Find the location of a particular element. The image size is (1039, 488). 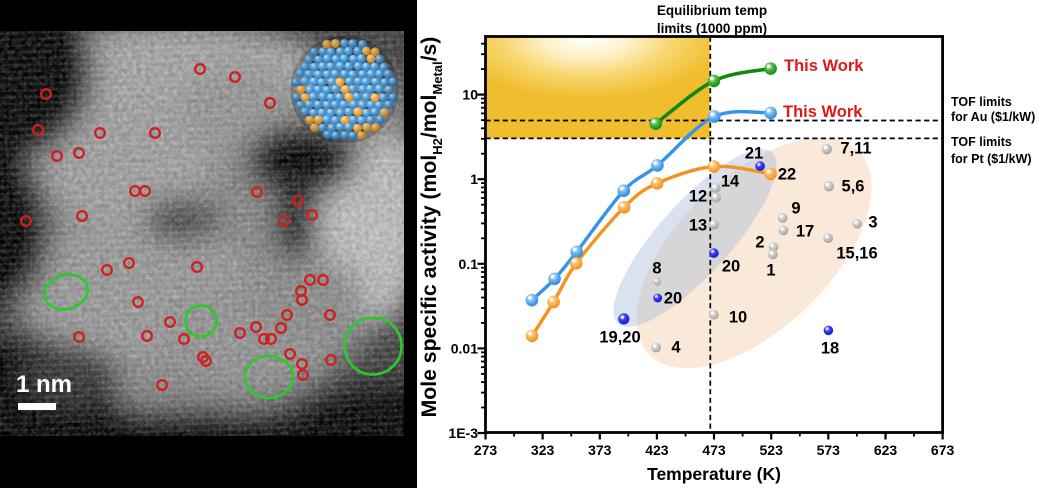

svg-text: 7,11 is located at coordinates (855, 149).